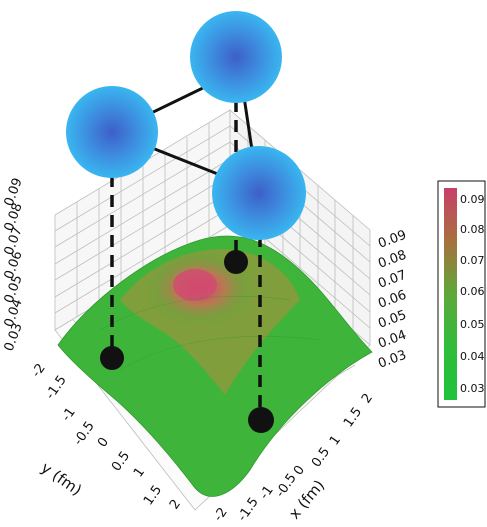  What do you see at coordinates (286, 485) in the screenshot?
I see `x-tick: -0.5` at bounding box center [286, 485].